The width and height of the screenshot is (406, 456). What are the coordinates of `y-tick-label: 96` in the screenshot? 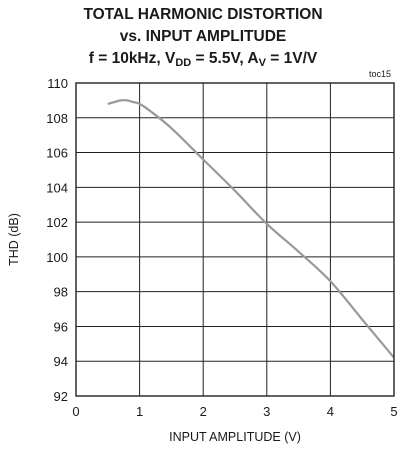 It's located at (61, 326).